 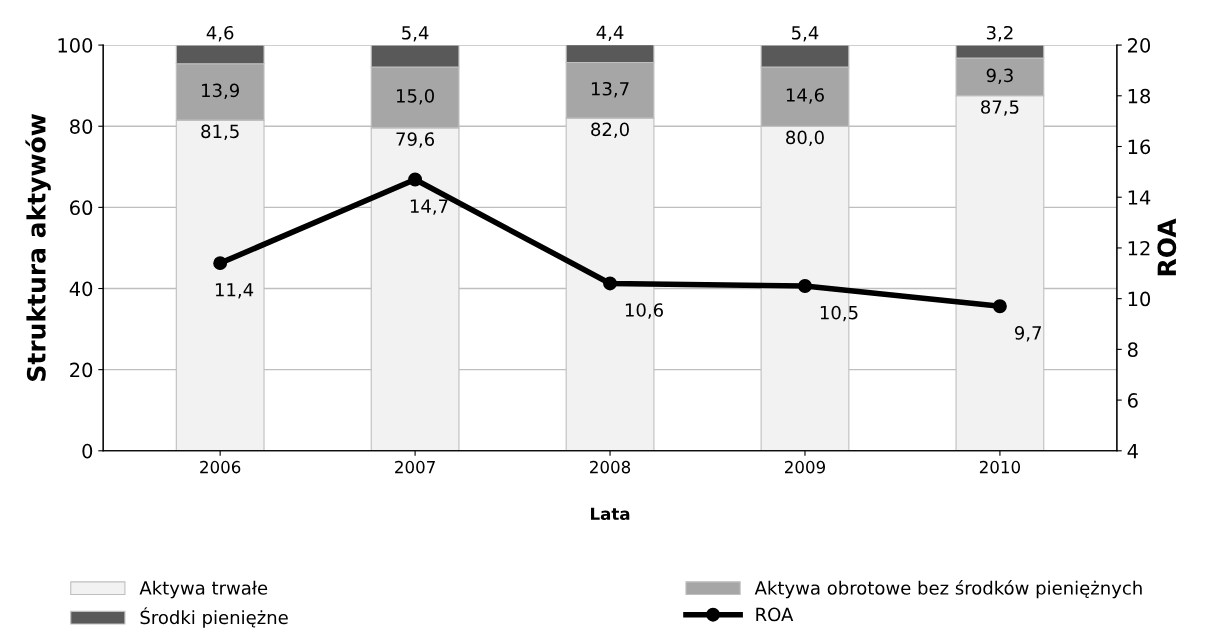 What do you see at coordinates (203, 589) in the screenshot?
I see `legend-label: Aktywa trwałe` at bounding box center [203, 589].